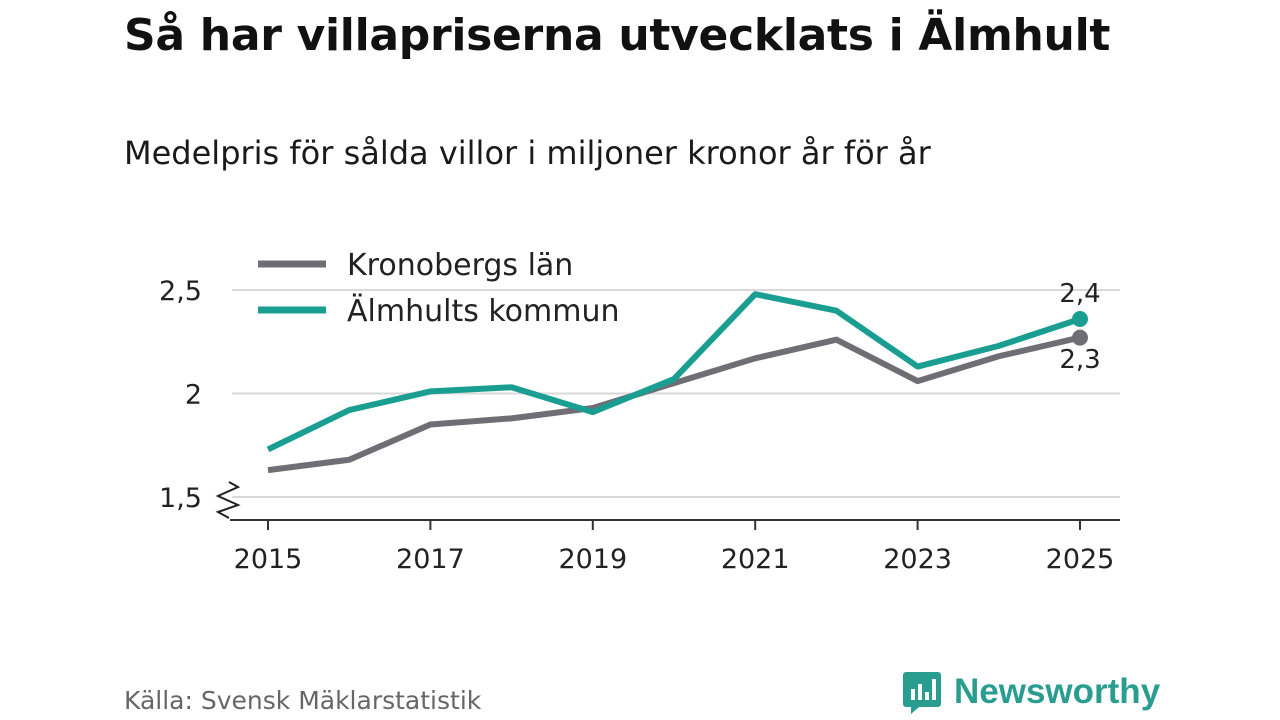 Image resolution: width=1280 pixels, height=720 pixels. Describe the element at coordinates (193, 395) in the screenshot. I see `y-tick-label: 2` at that location.